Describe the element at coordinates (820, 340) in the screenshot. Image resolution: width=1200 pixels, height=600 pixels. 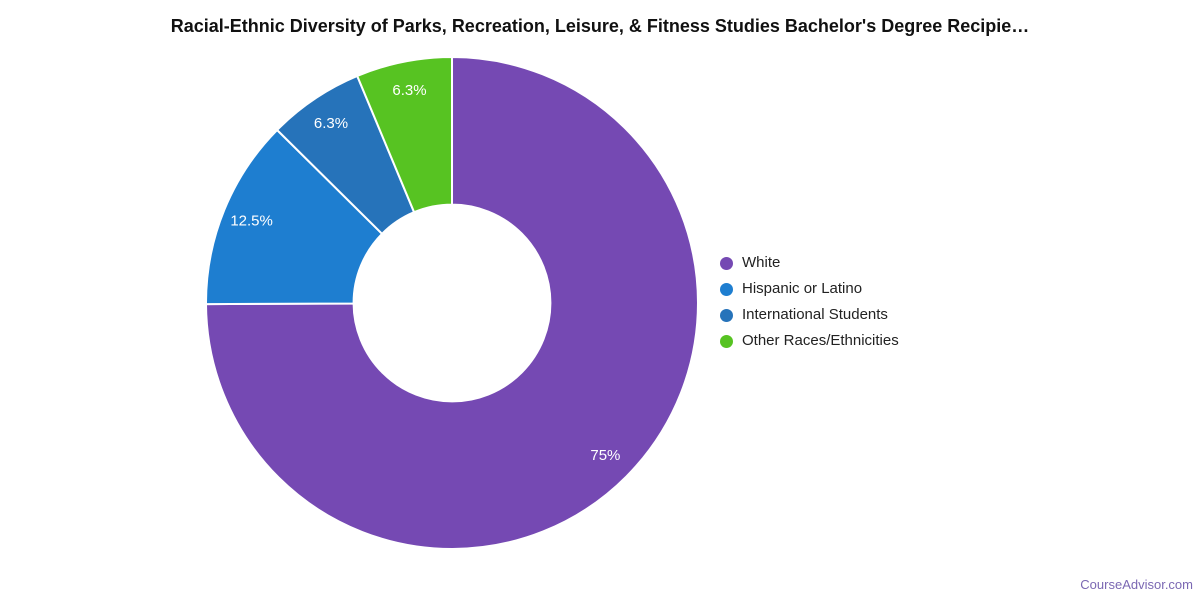
I see `legend-item-label: Other Races/Ethnicities` at that location.